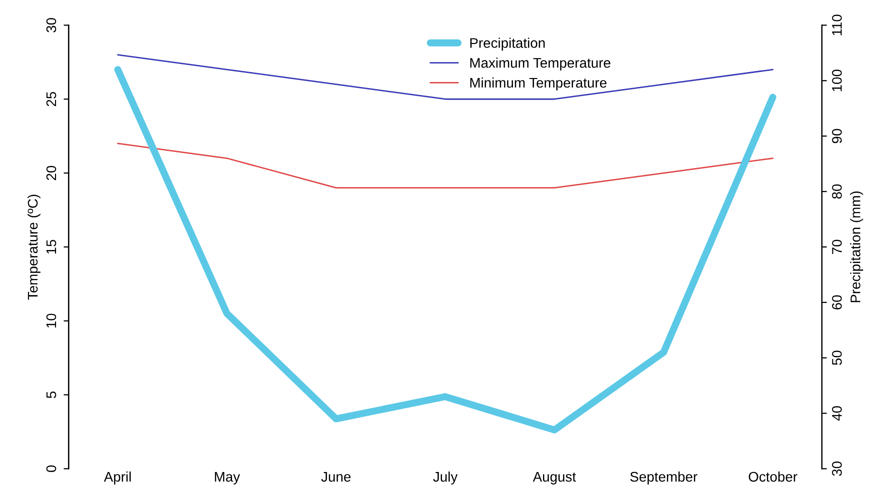  What do you see at coordinates (51, 173) in the screenshot?
I see `y-tick-label: 20` at bounding box center [51, 173].